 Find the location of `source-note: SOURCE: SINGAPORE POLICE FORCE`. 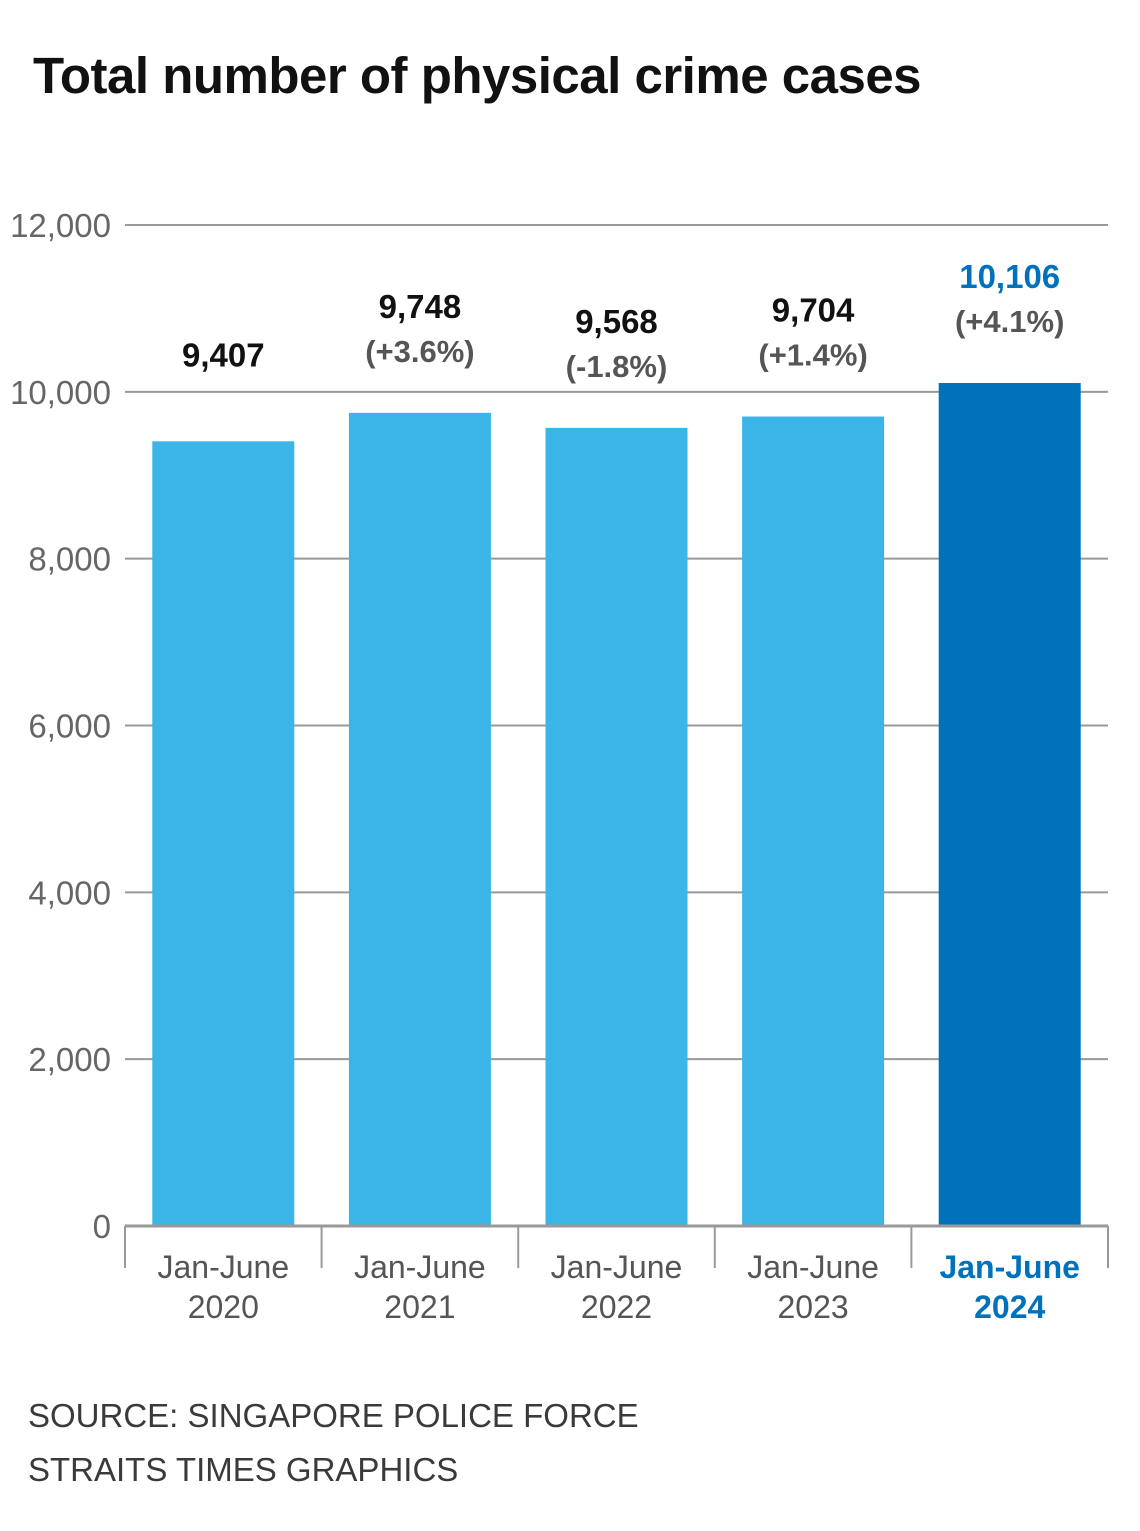

source-note: SOURCE: SINGAPORE POLICE FORCE is located at coordinates (333, 1415).